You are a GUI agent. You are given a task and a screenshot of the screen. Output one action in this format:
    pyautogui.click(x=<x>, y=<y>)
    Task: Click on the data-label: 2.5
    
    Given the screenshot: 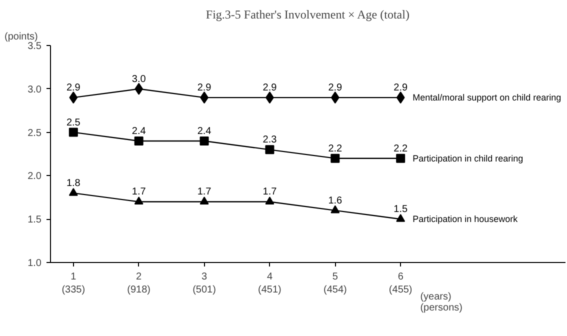 What is the action you would take?
    pyautogui.click(x=73, y=122)
    